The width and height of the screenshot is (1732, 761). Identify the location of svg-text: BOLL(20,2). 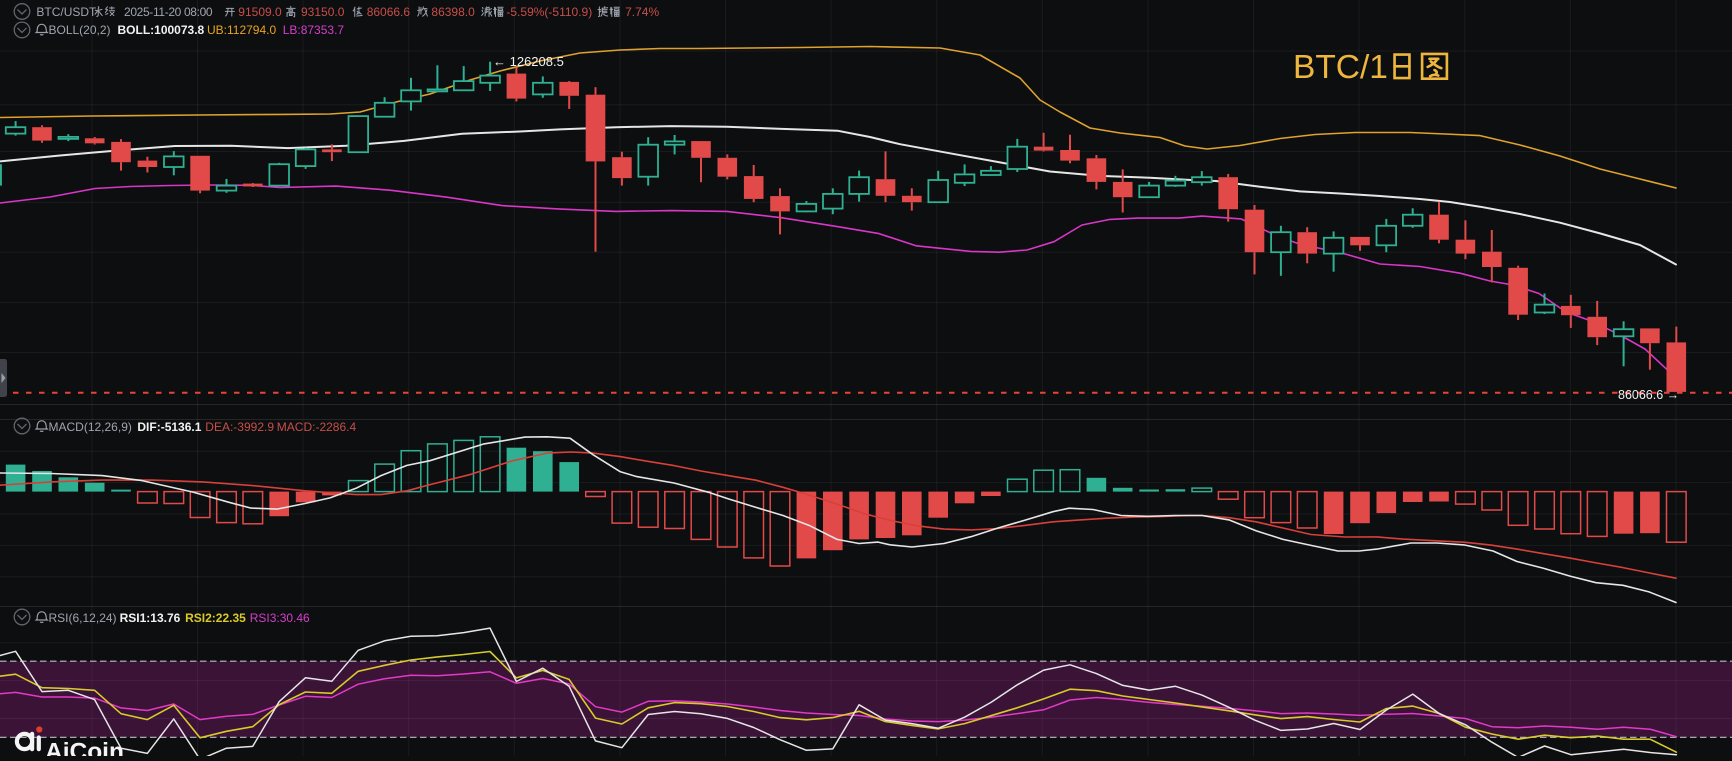
(80, 30).